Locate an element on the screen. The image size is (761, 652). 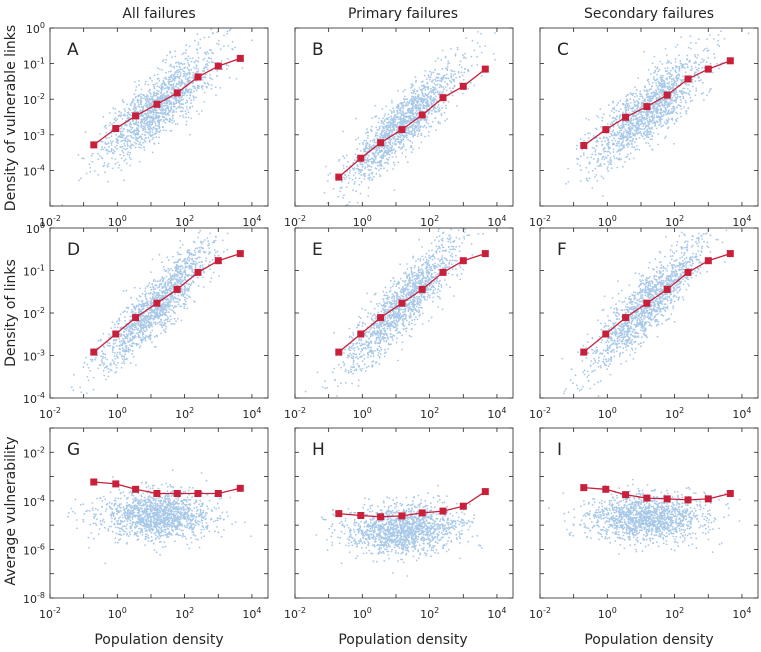
panel-letter: B is located at coordinates (318, 50).